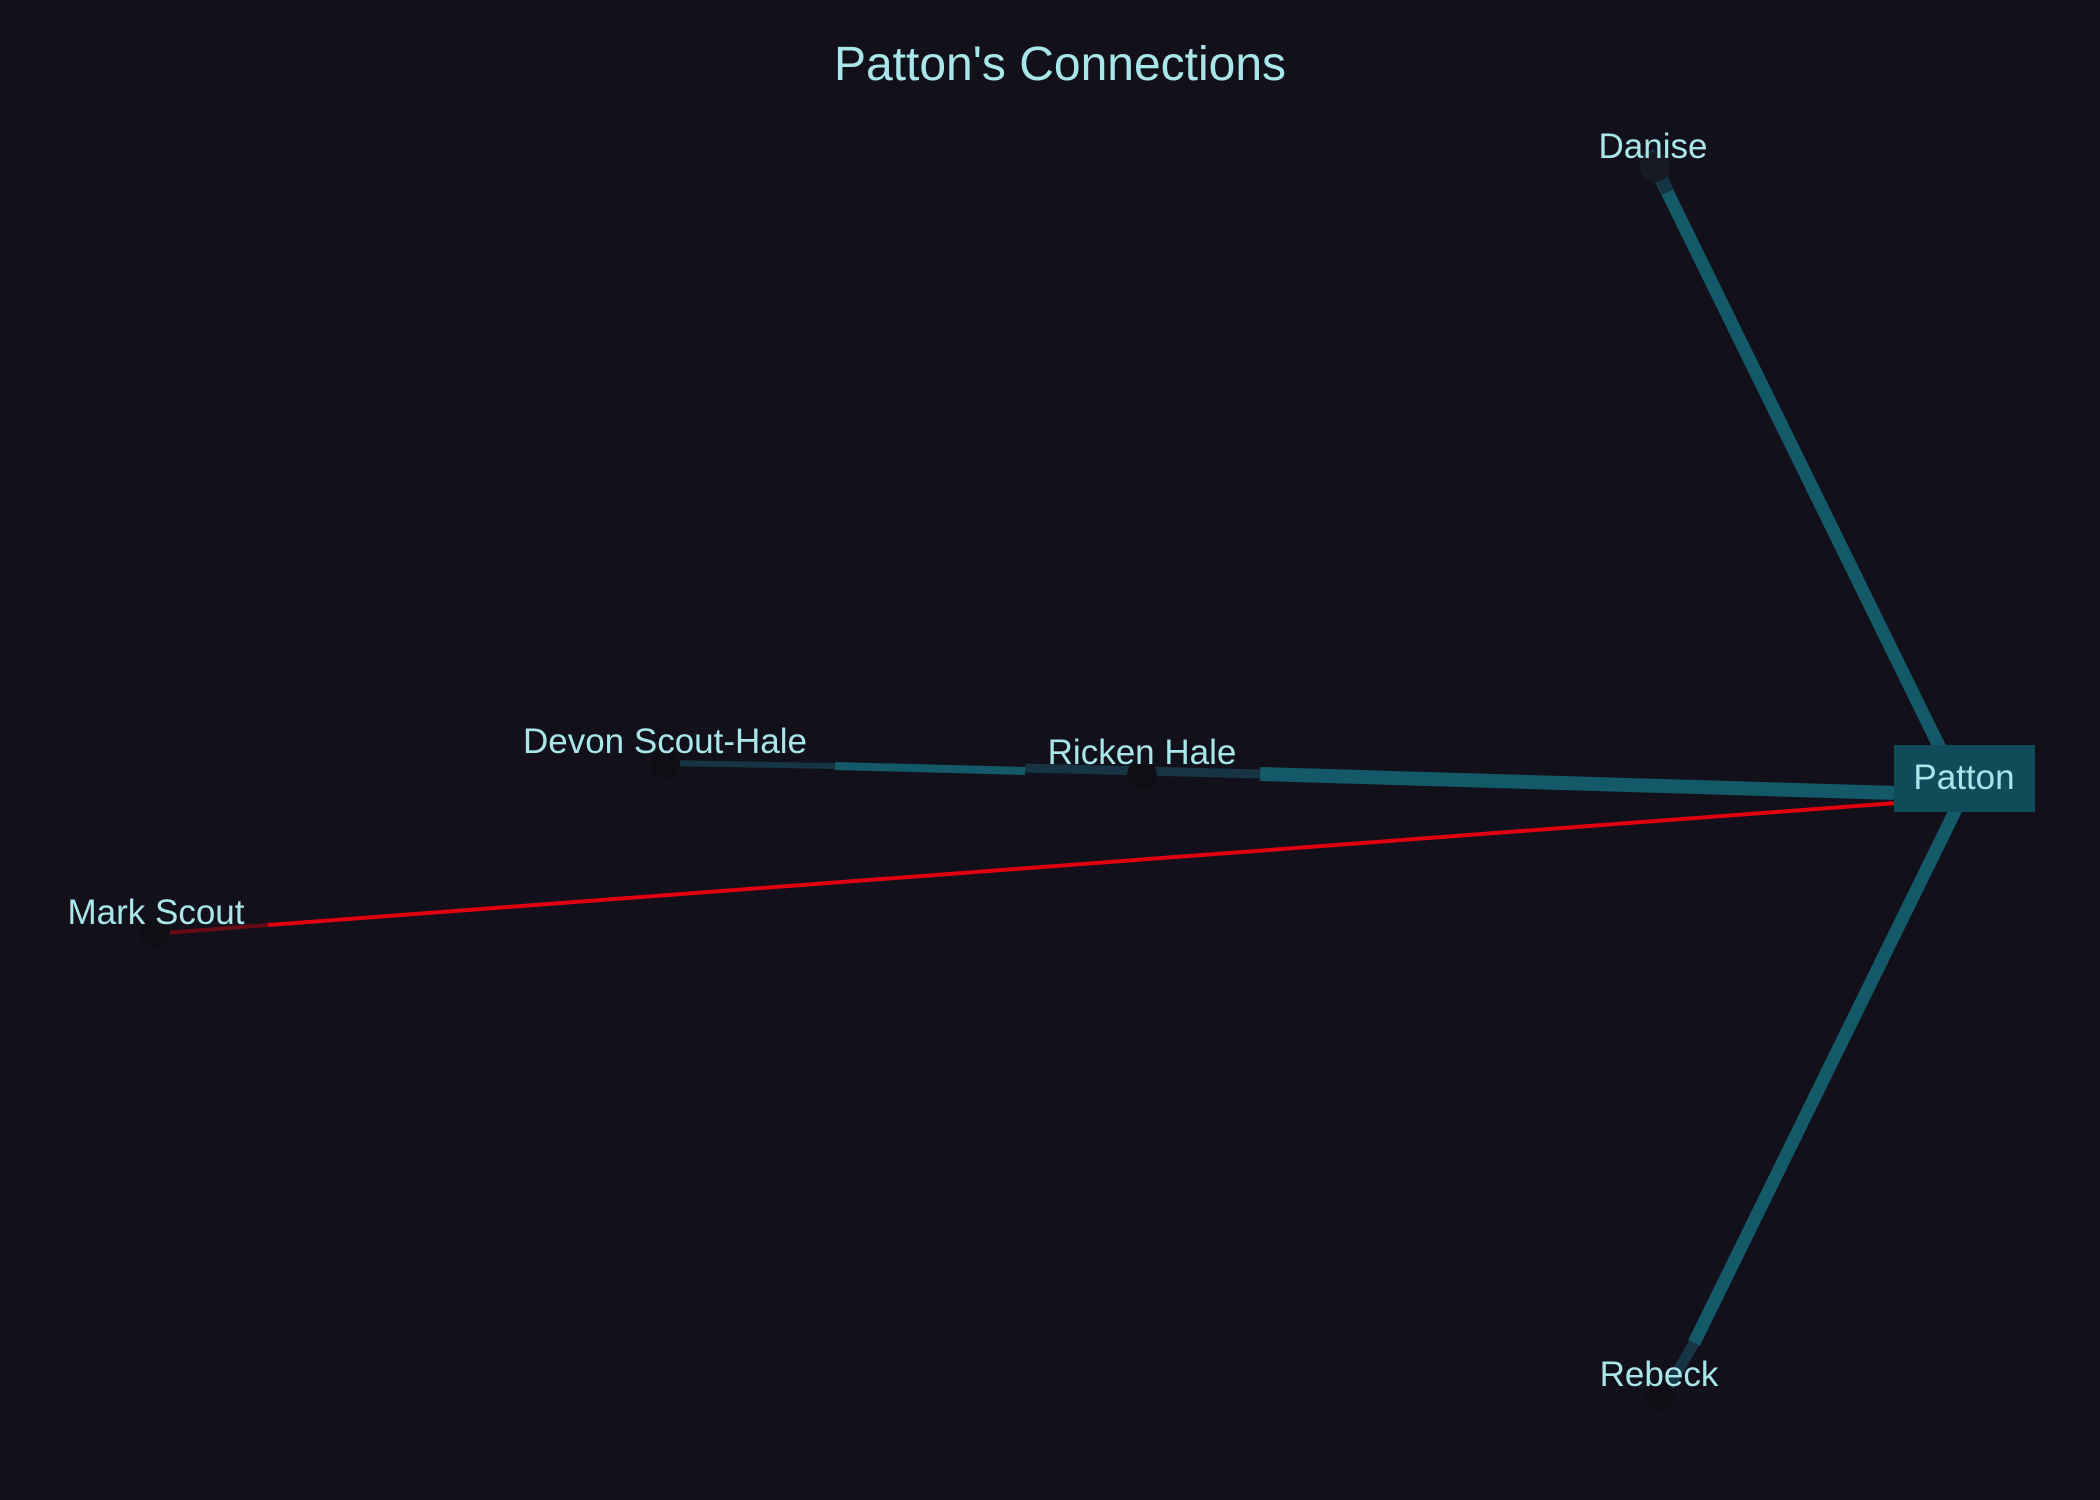 The height and width of the screenshot is (1500, 2100). I want to click on center-node-box, so click(1964, 778).